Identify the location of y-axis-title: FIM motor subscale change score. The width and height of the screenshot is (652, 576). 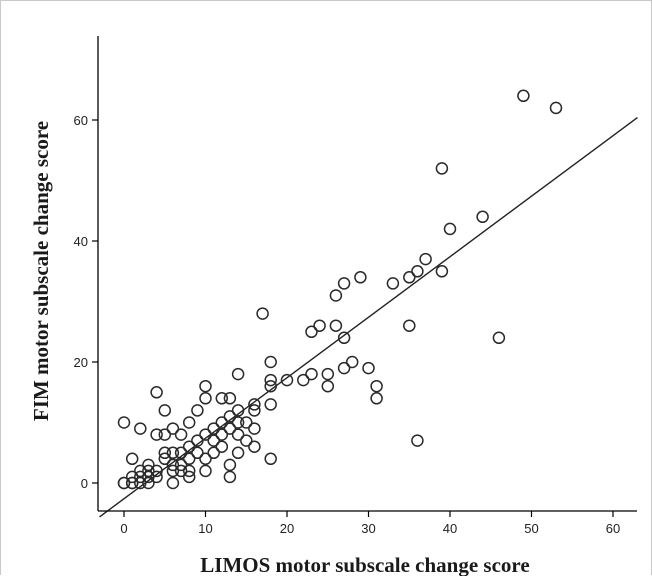
(41, 271).